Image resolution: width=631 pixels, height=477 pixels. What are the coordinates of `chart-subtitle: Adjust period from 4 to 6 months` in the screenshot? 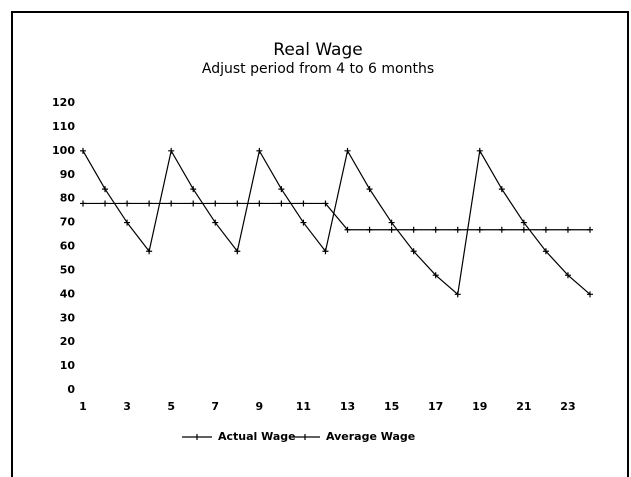 It's located at (318, 69).